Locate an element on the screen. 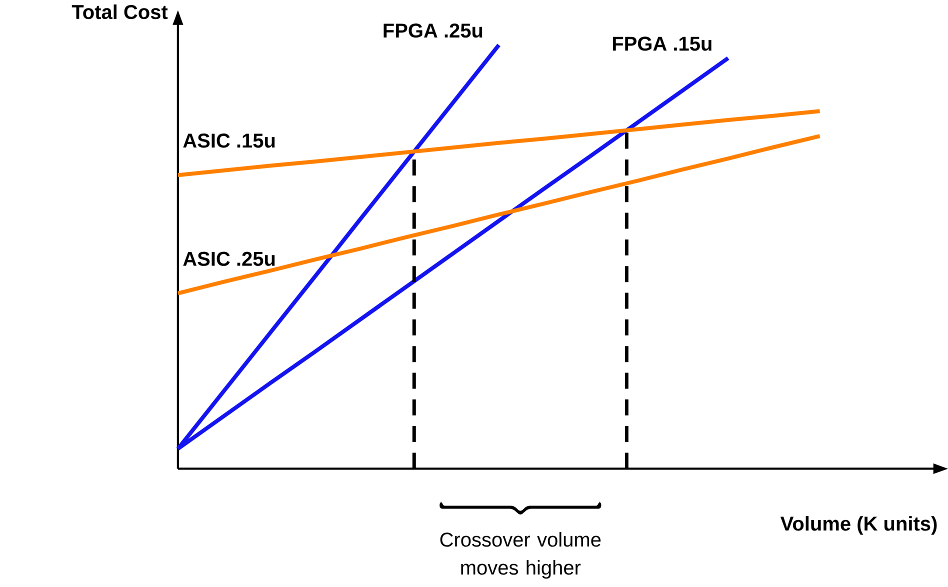 The height and width of the screenshot is (587, 948). x-axis-title: Volume (K units) is located at coordinates (858, 525).